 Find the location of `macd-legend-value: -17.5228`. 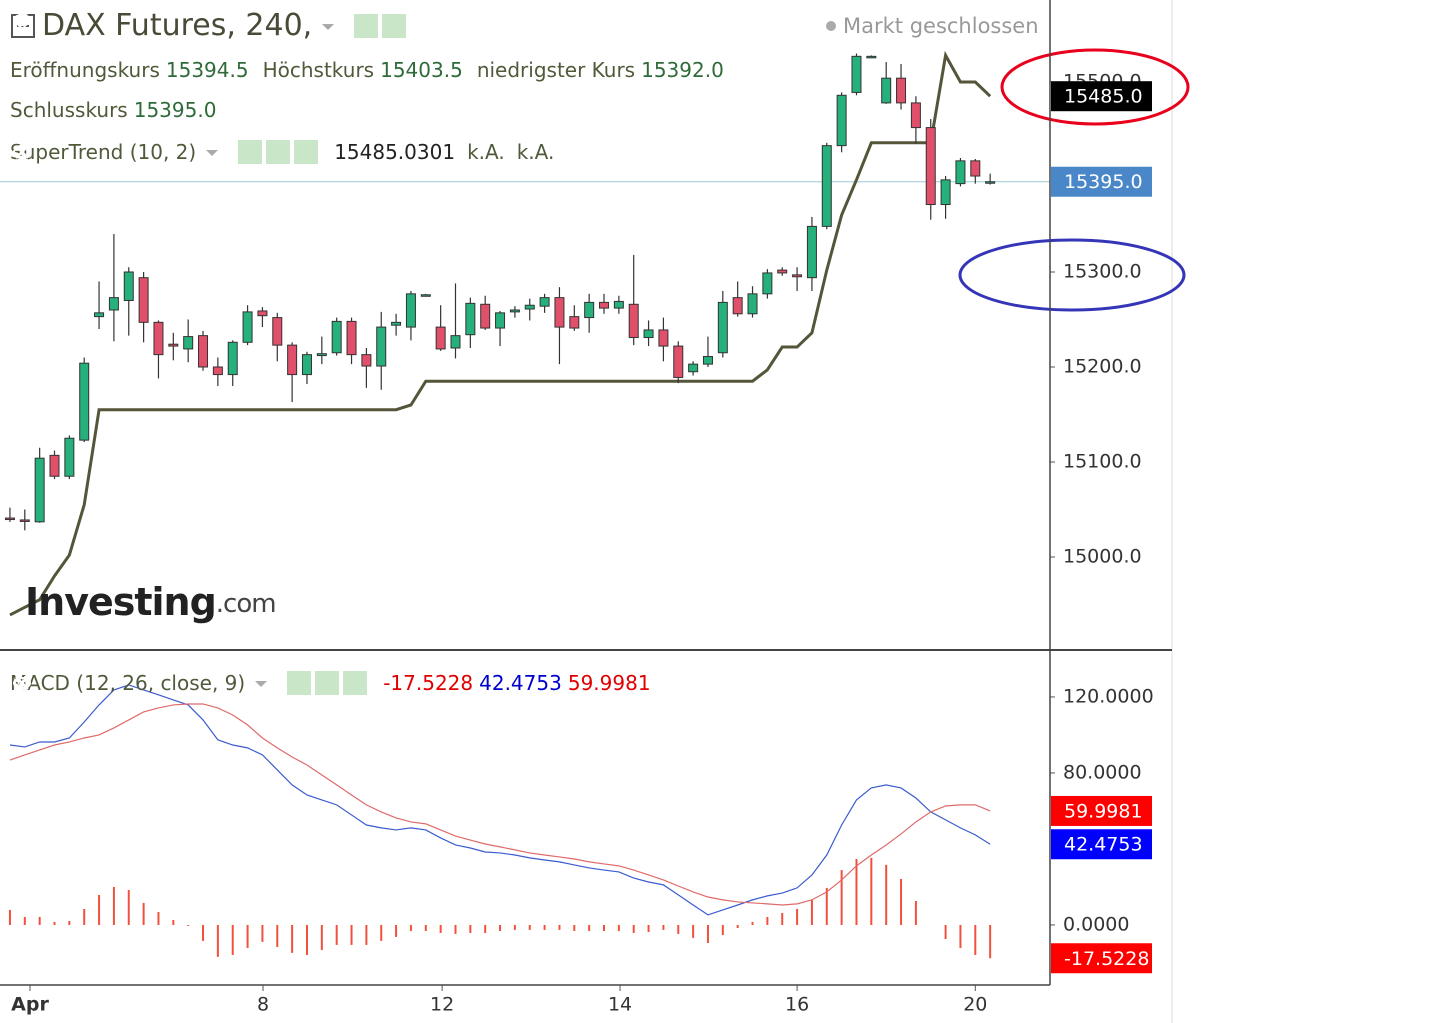

macd-legend-value: -17.5228 is located at coordinates (428, 683).